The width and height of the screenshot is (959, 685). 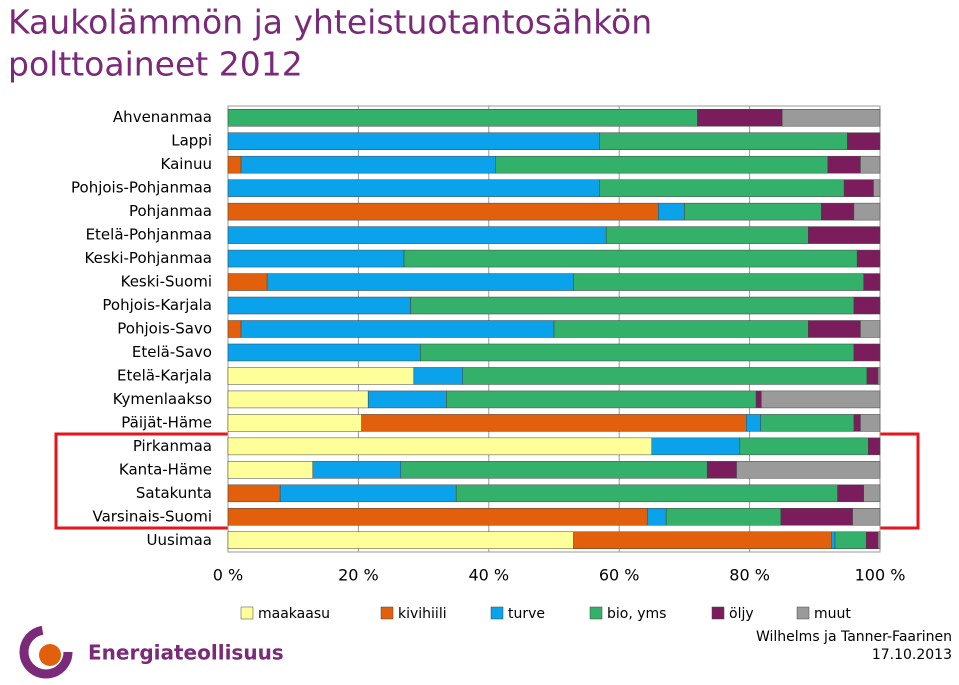 I want to click on y-tick-label: Ahvenanmaa, so click(x=162, y=117).